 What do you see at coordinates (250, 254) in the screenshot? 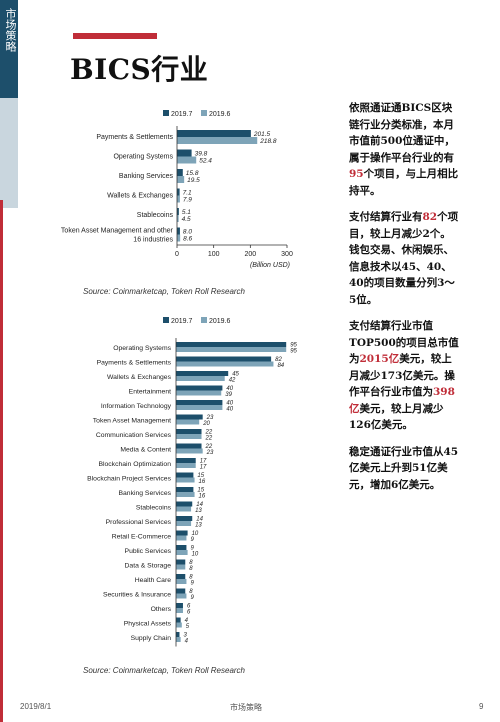
I see `x-tick-label: 200` at bounding box center [250, 254].